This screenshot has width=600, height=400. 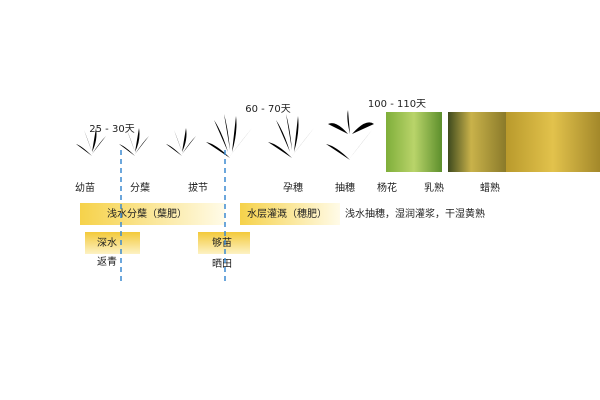 I want to click on day-label: 25 - 30天, so click(x=111, y=129).